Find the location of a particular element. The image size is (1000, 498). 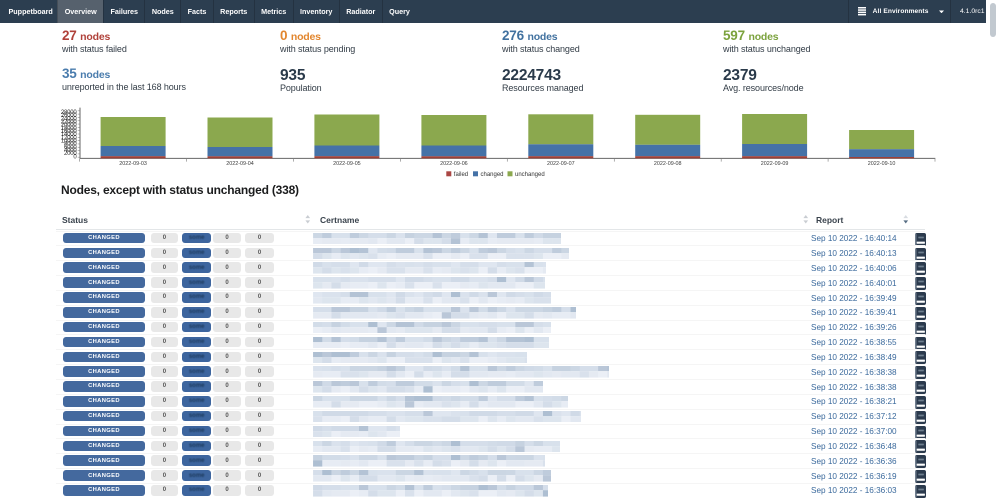

svg-text: changed is located at coordinates (492, 175).